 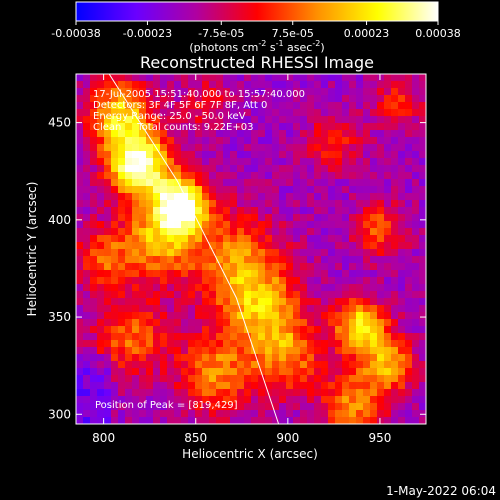 What do you see at coordinates (256, 46) in the screenshot?
I see `colorbar-units-label: (photons cm-2 s-1 asec-2)` at bounding box center [256, 46].